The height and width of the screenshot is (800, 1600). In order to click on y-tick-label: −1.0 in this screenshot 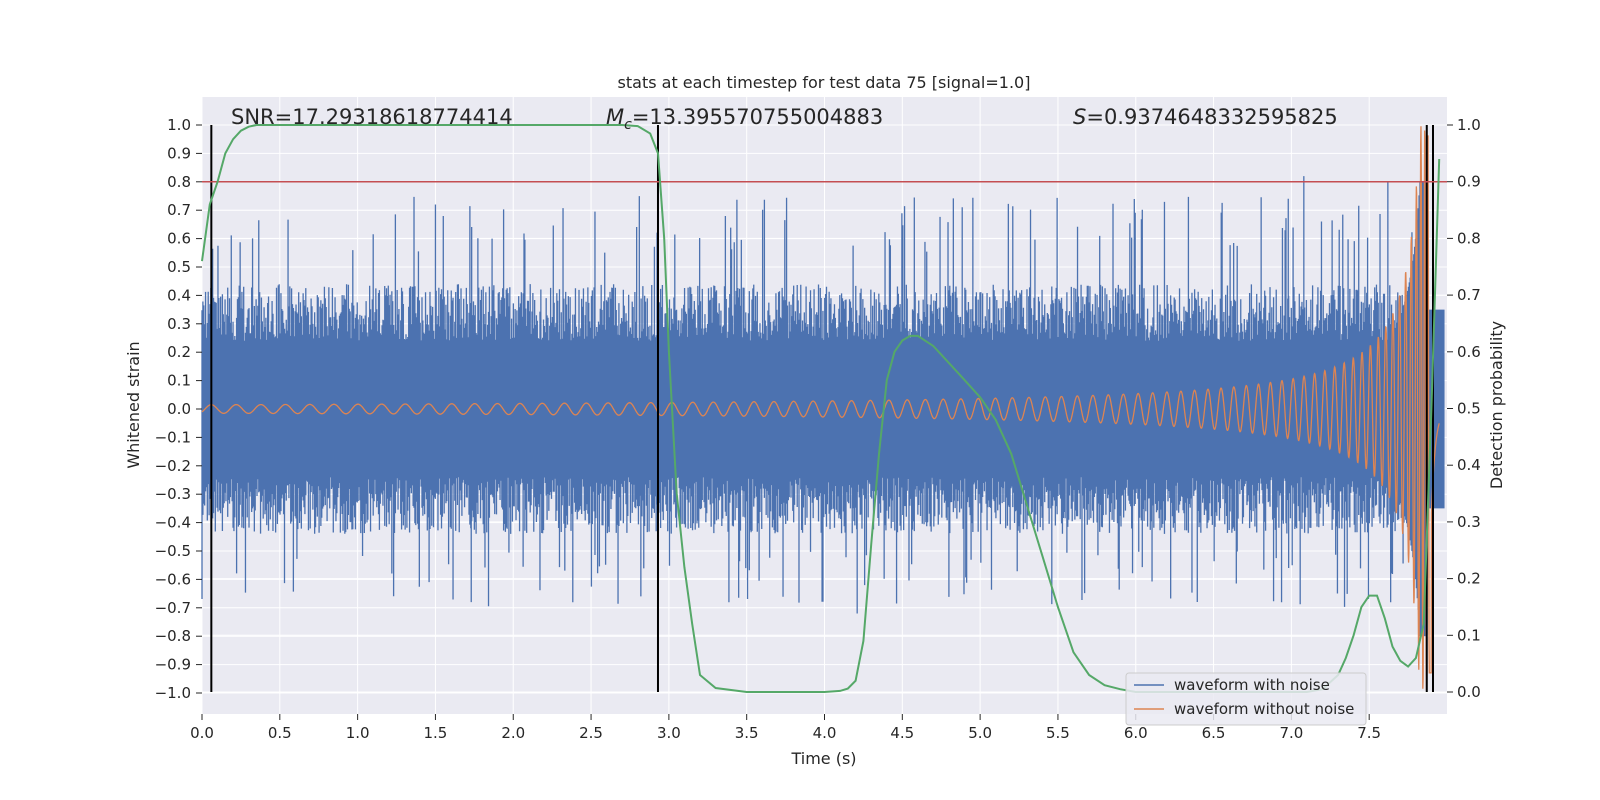, I will do `click(173, 693)`.